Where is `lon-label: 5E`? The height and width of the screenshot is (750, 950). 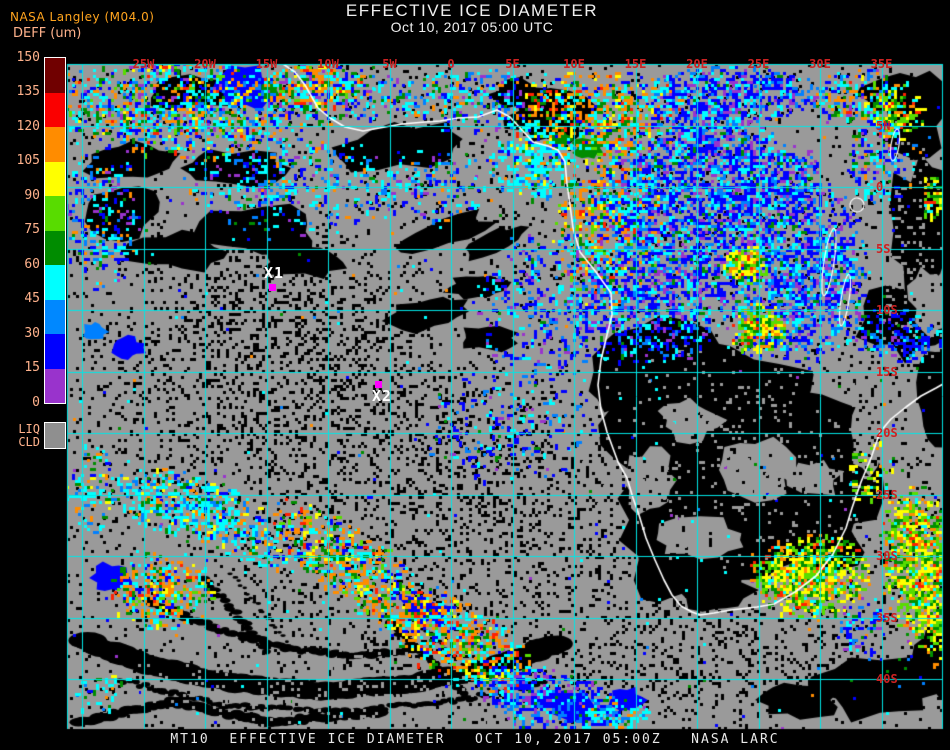
lon-label: 5E is located at coordinates (512, 64).